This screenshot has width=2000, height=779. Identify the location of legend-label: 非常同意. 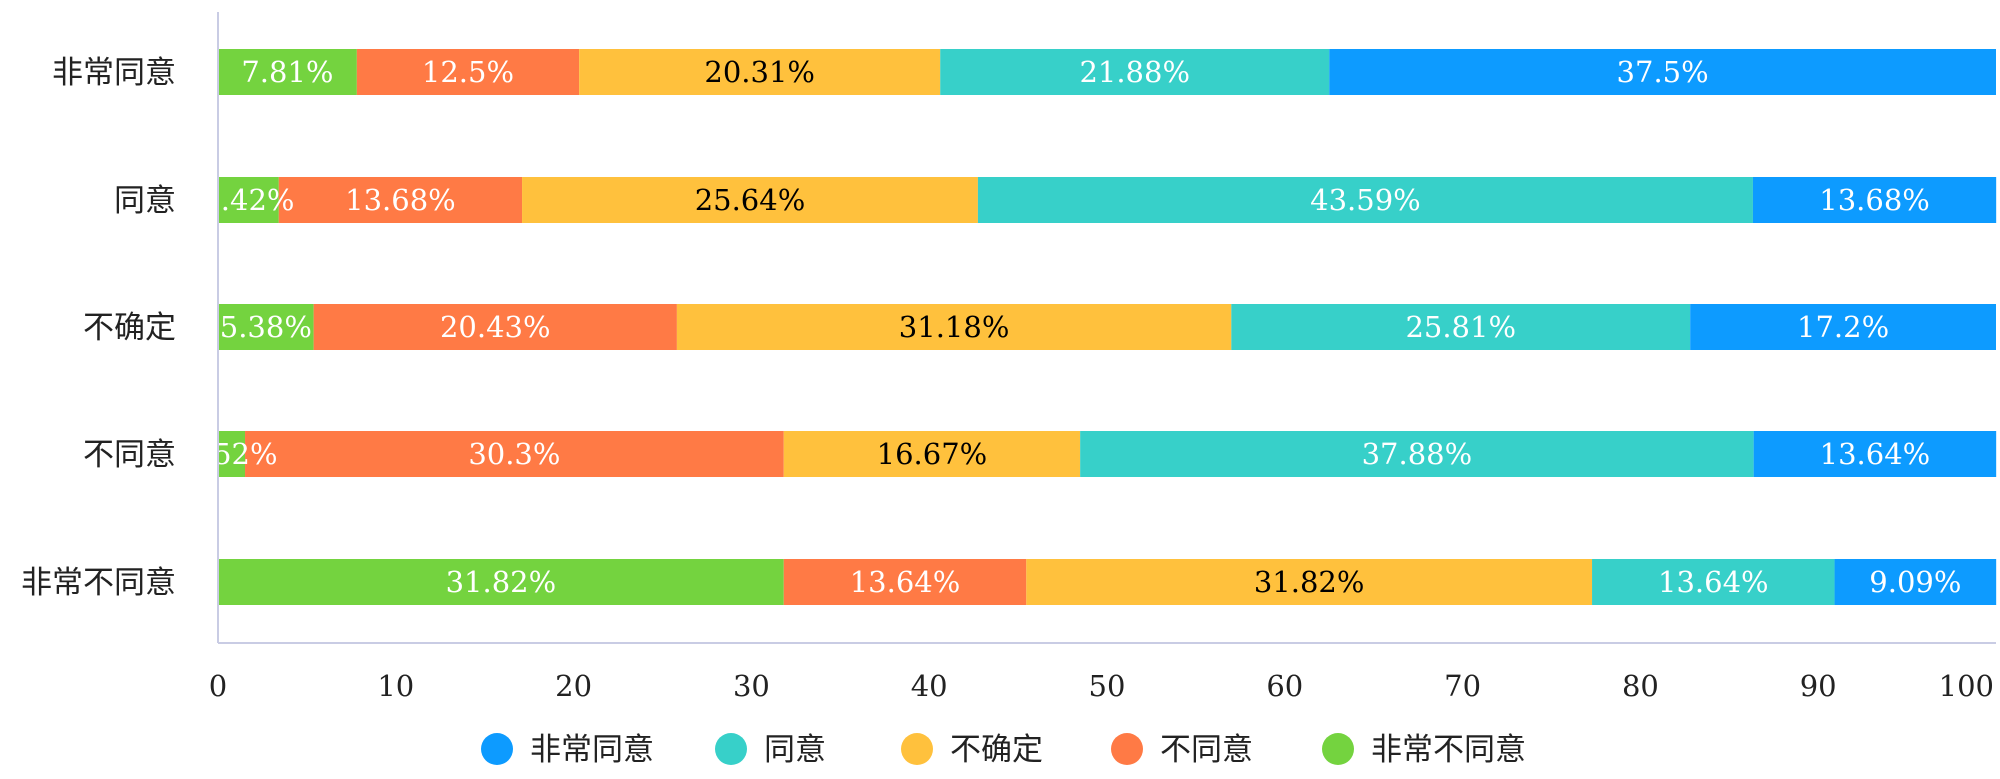
(592, 750).